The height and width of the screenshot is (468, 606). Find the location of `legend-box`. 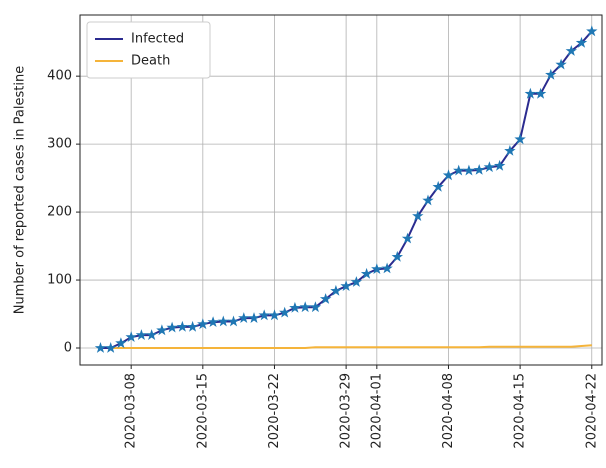

legend-box is located at coordinates (148, 50).